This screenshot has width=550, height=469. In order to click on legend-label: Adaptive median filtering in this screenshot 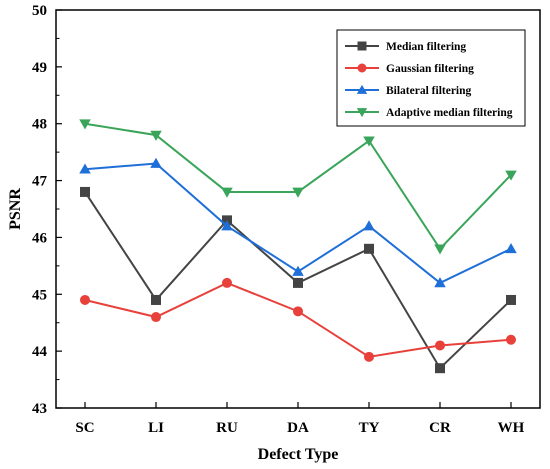, I will do `click(449, 113)`.